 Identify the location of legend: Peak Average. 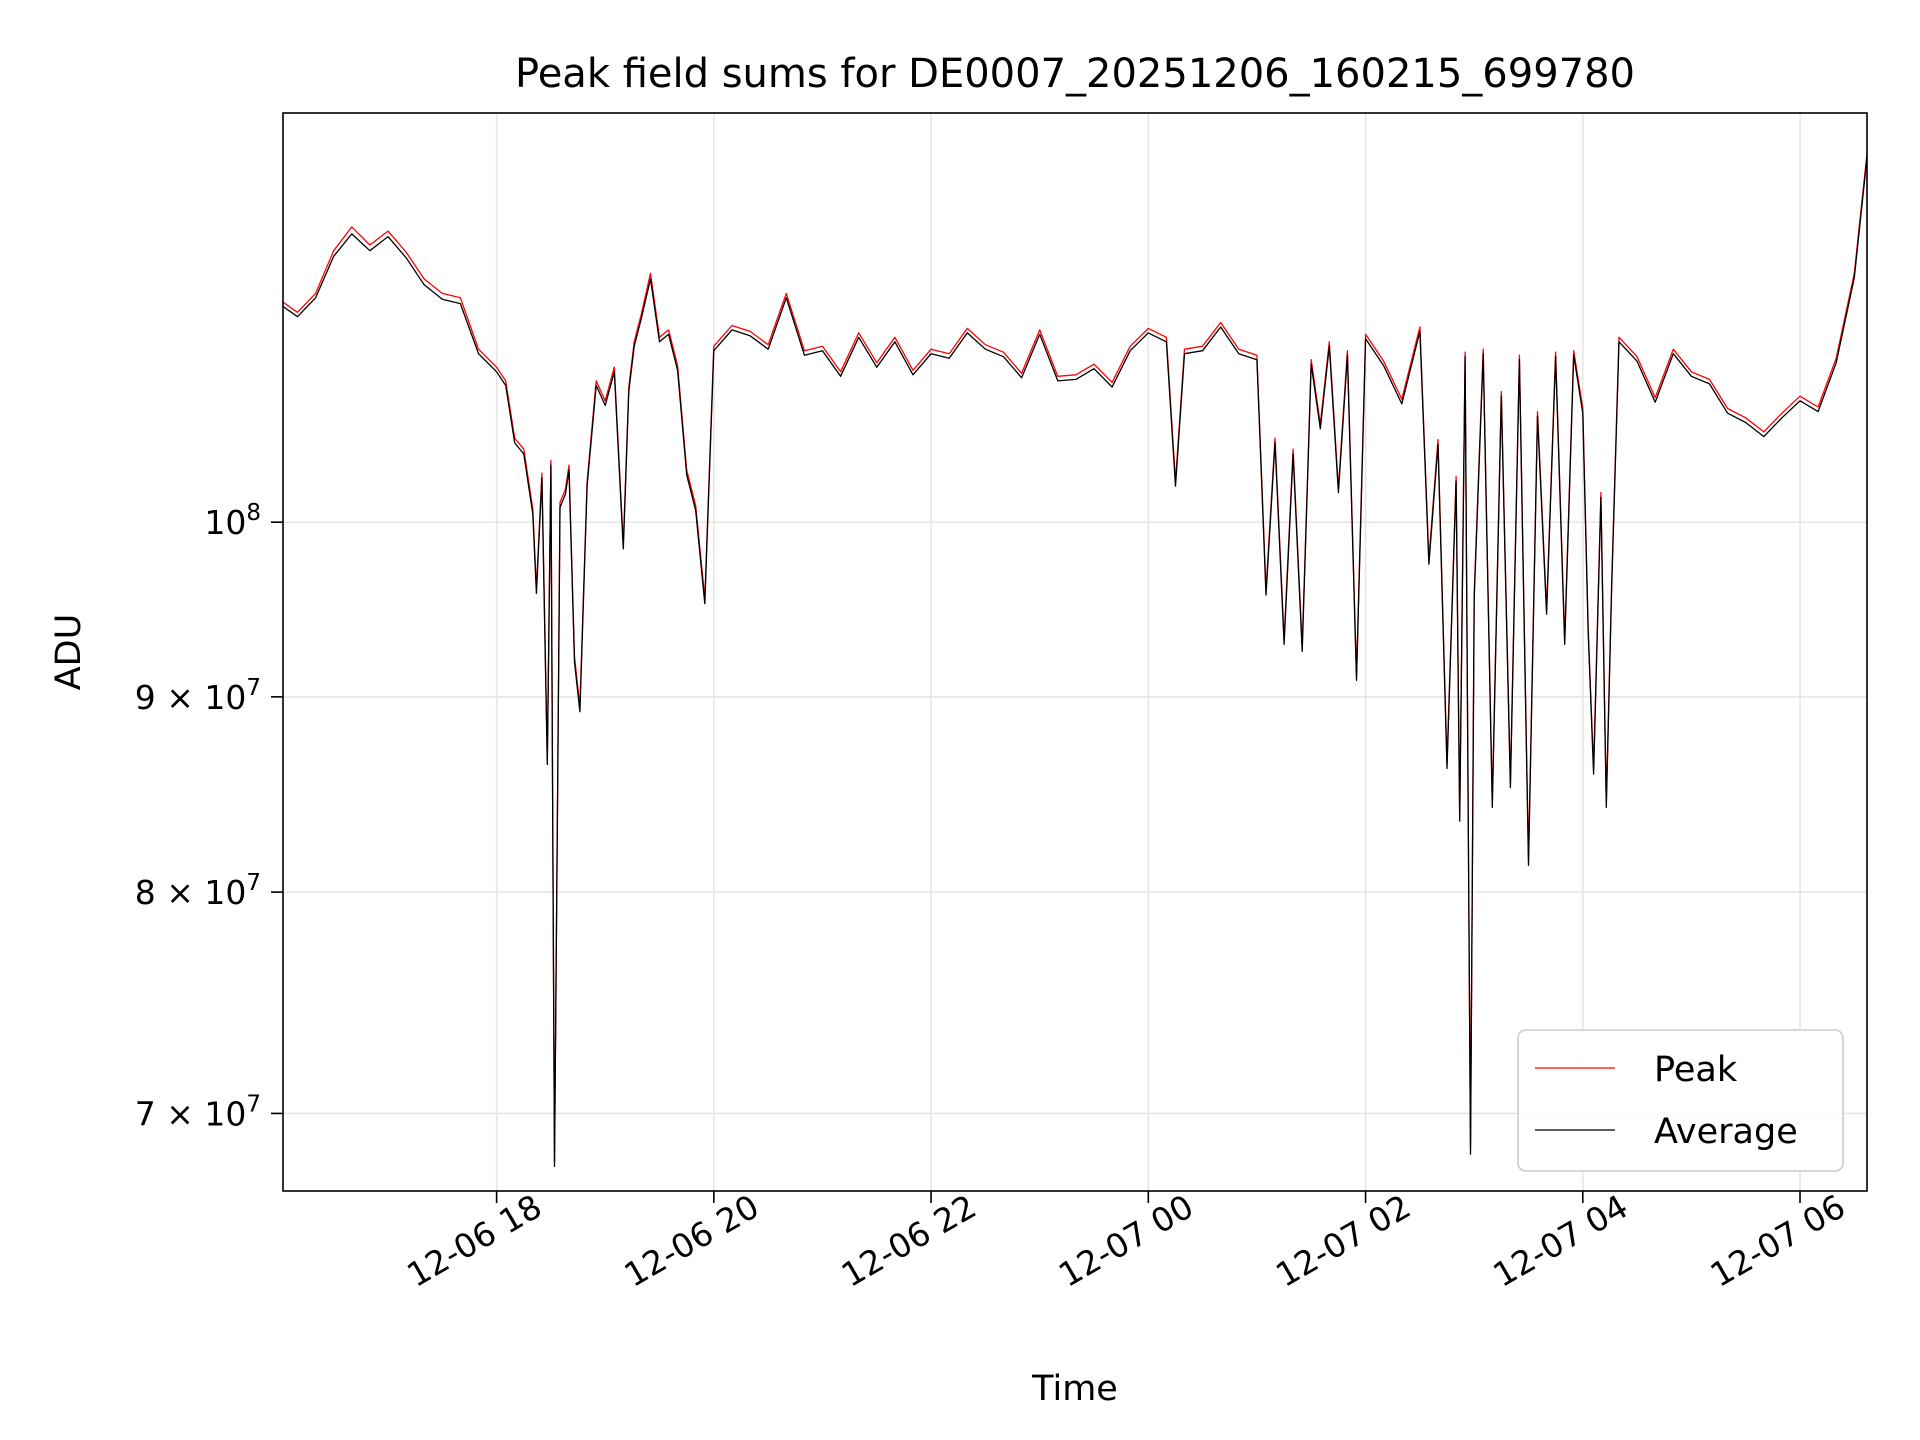
(1680, 1100).